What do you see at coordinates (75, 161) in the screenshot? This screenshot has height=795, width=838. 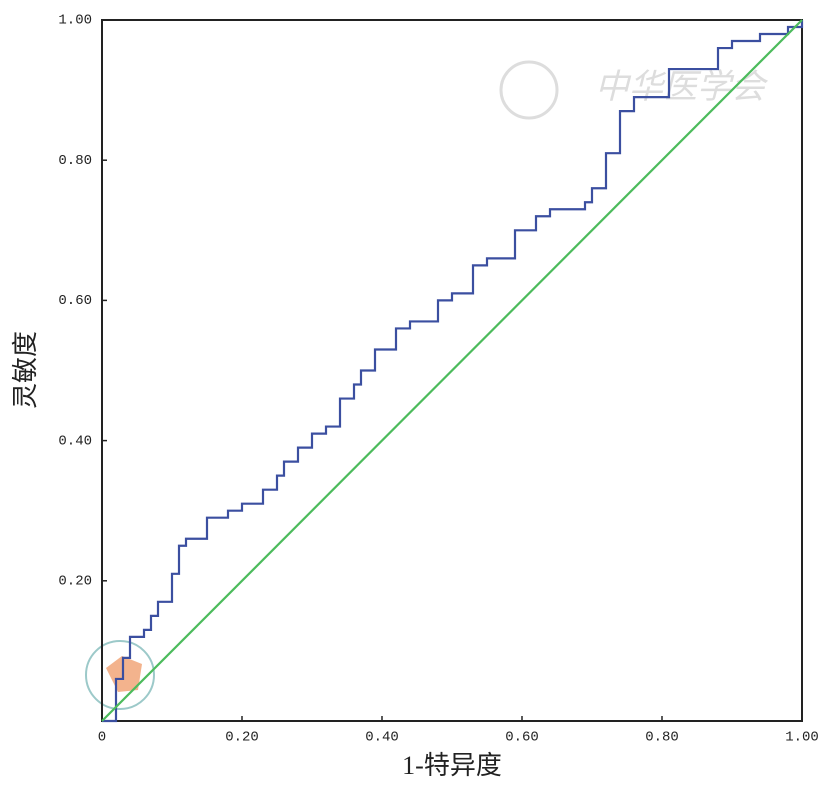 I see `y-tick-label: 0.80` at bounding box center [75, 161].